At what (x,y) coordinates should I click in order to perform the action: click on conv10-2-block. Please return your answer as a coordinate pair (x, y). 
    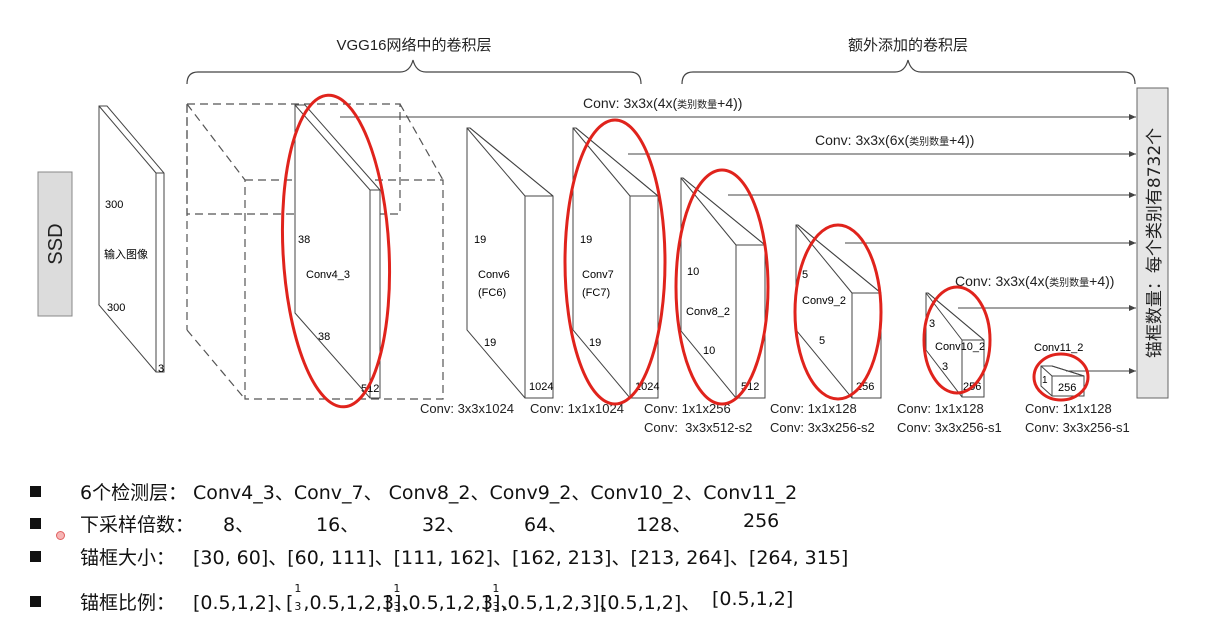
    Looking at the image, I should click on (955, 345).